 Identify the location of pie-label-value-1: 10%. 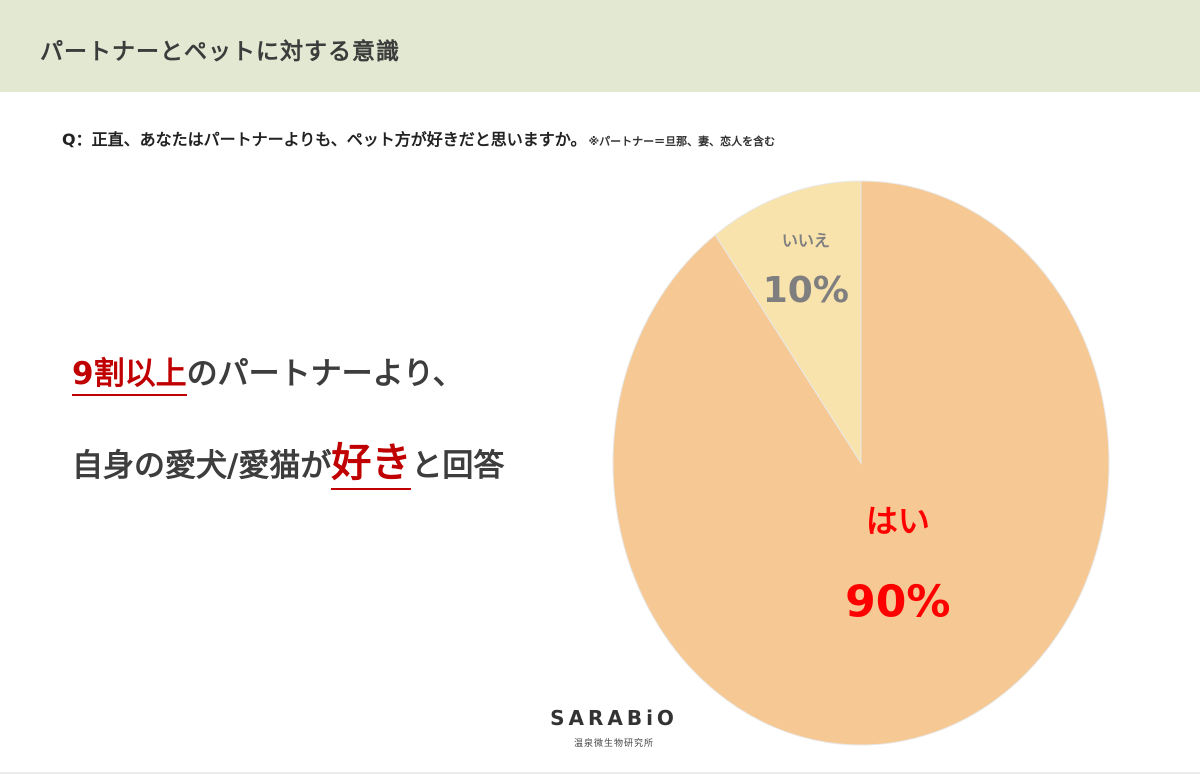
(806, 290).